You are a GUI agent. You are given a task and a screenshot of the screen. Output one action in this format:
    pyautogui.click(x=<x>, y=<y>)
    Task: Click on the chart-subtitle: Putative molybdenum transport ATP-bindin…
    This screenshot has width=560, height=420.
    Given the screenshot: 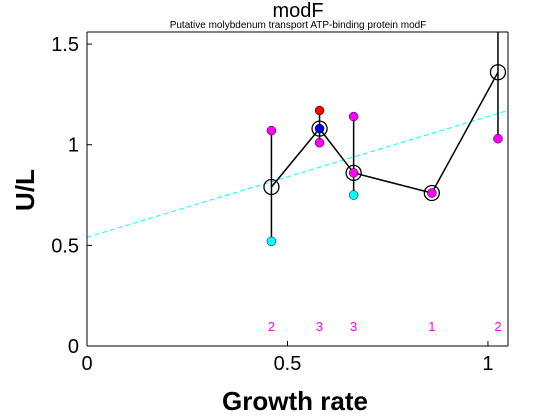 What is the action you would take?
    pyautogui.click(x=298, y=25)
    